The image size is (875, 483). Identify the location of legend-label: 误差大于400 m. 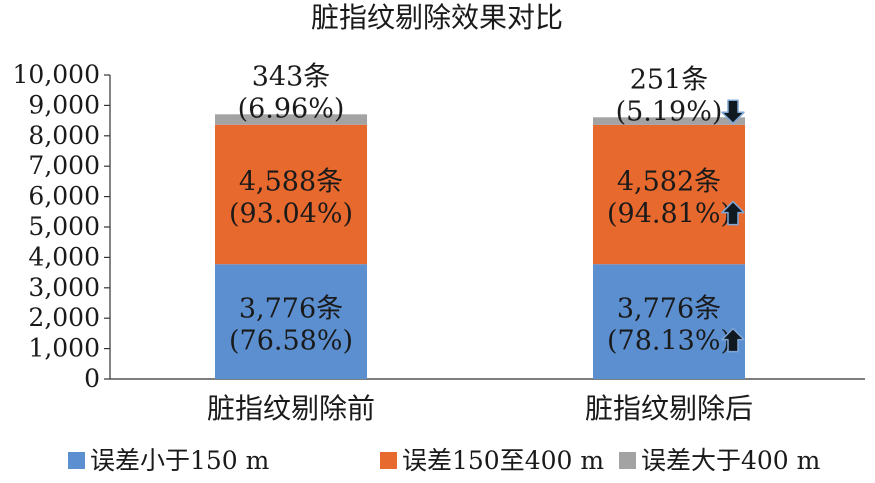
(731, 460).